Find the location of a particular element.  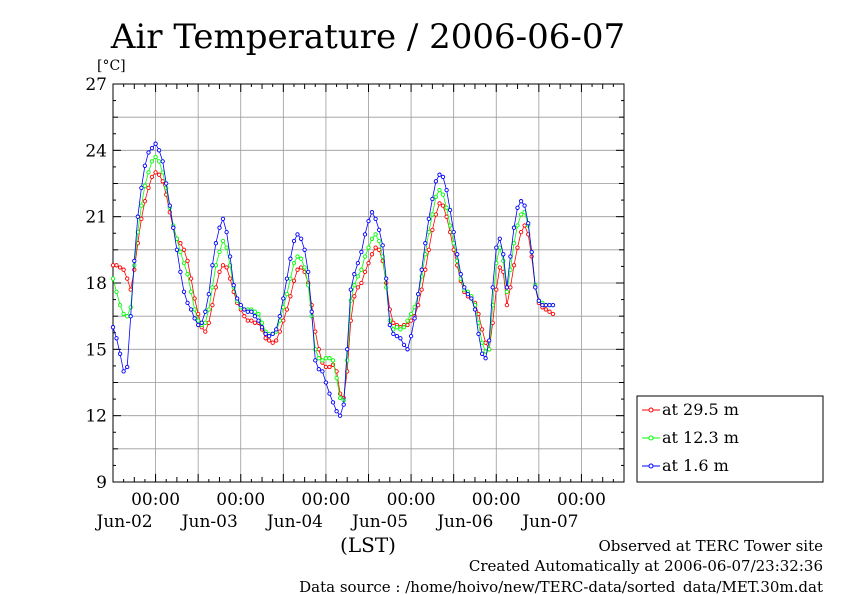

y-tick-label: 15 is located at coordinates (96, 350).